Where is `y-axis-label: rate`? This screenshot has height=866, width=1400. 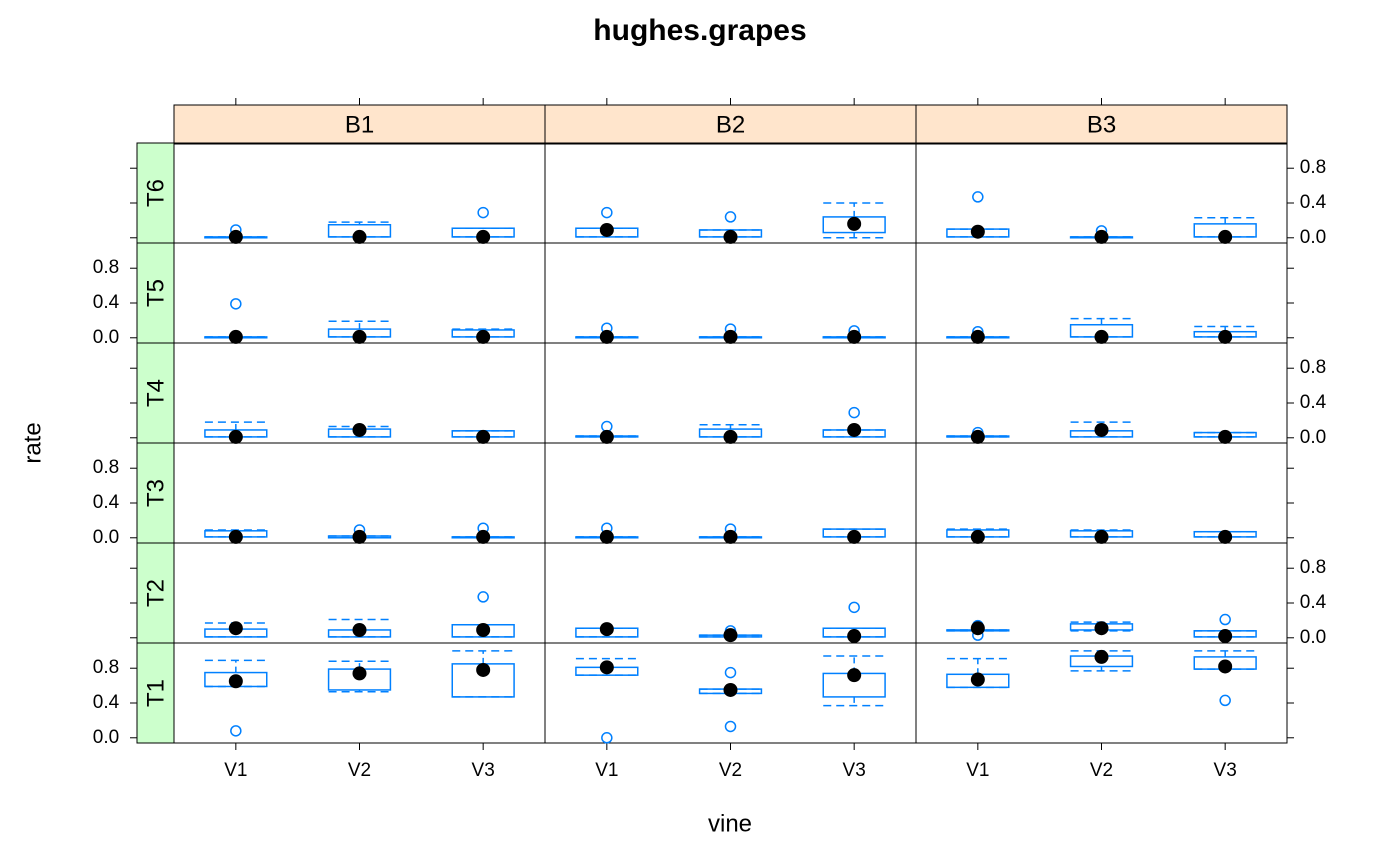 y-axis-label: rate is located at coordinates (32, 442).